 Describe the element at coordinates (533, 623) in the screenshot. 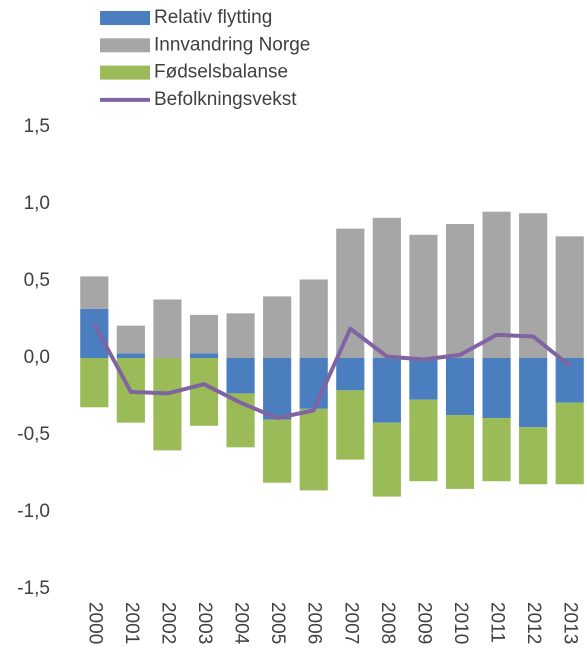

I see `x-tick-label: 2012` at that location.